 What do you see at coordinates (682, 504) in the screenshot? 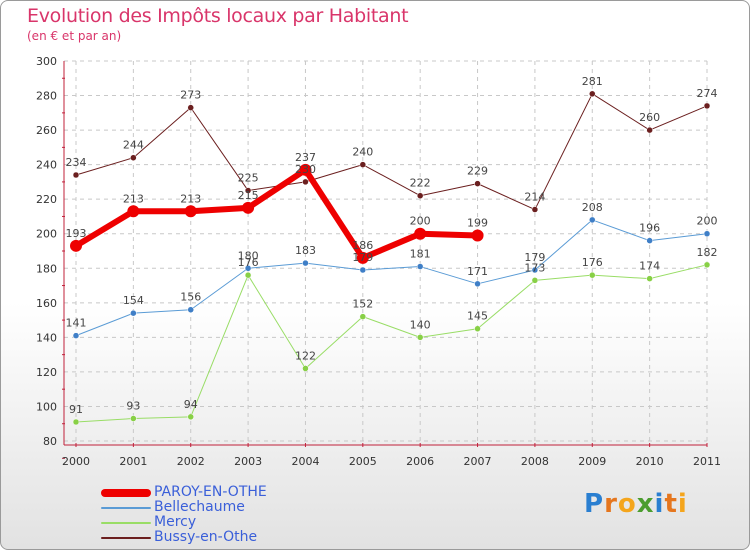
I see `logo-letter: i` at bounding box center [682, 504].